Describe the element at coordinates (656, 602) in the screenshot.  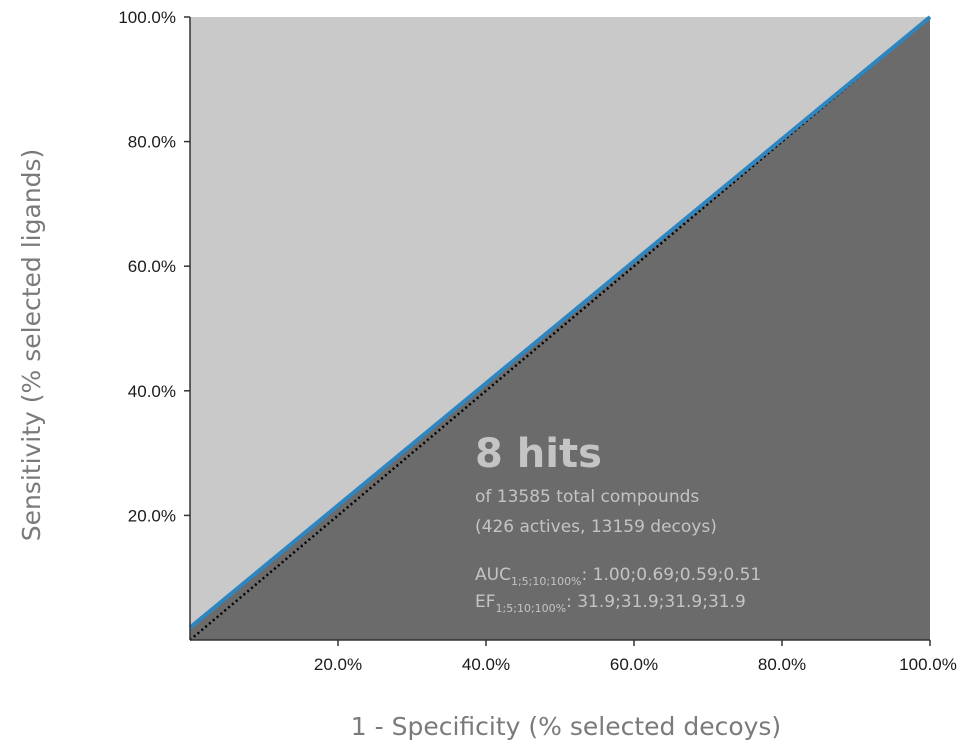
I see `ef-values: : 31.9;31.9;31.9;31.9` at that location.